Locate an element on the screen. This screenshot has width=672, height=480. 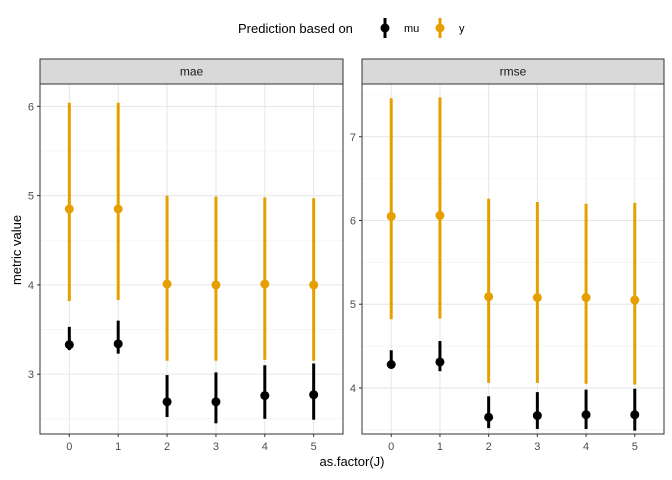
legend-label-y: y is located at coordinates (462, 29).